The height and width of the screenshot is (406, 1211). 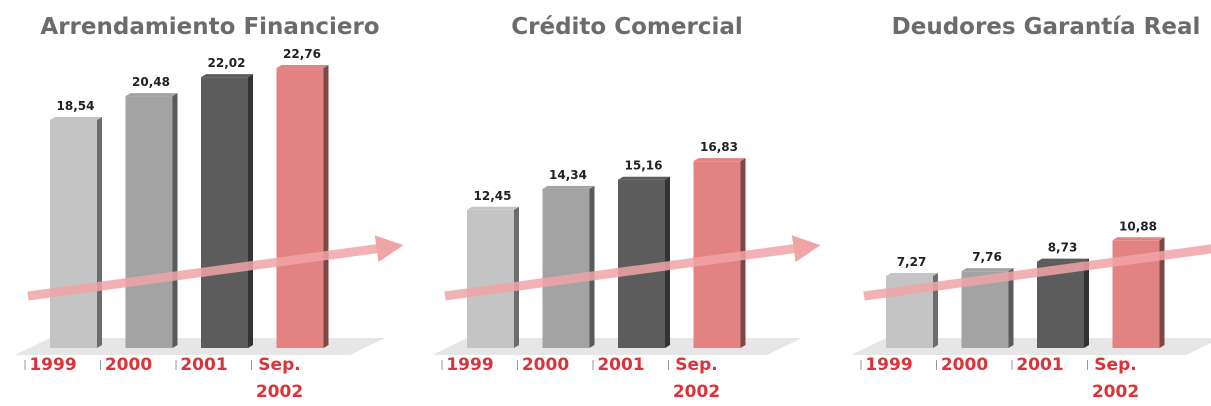 I want to click on value-label: 22,02, so click(x=227, y=63).